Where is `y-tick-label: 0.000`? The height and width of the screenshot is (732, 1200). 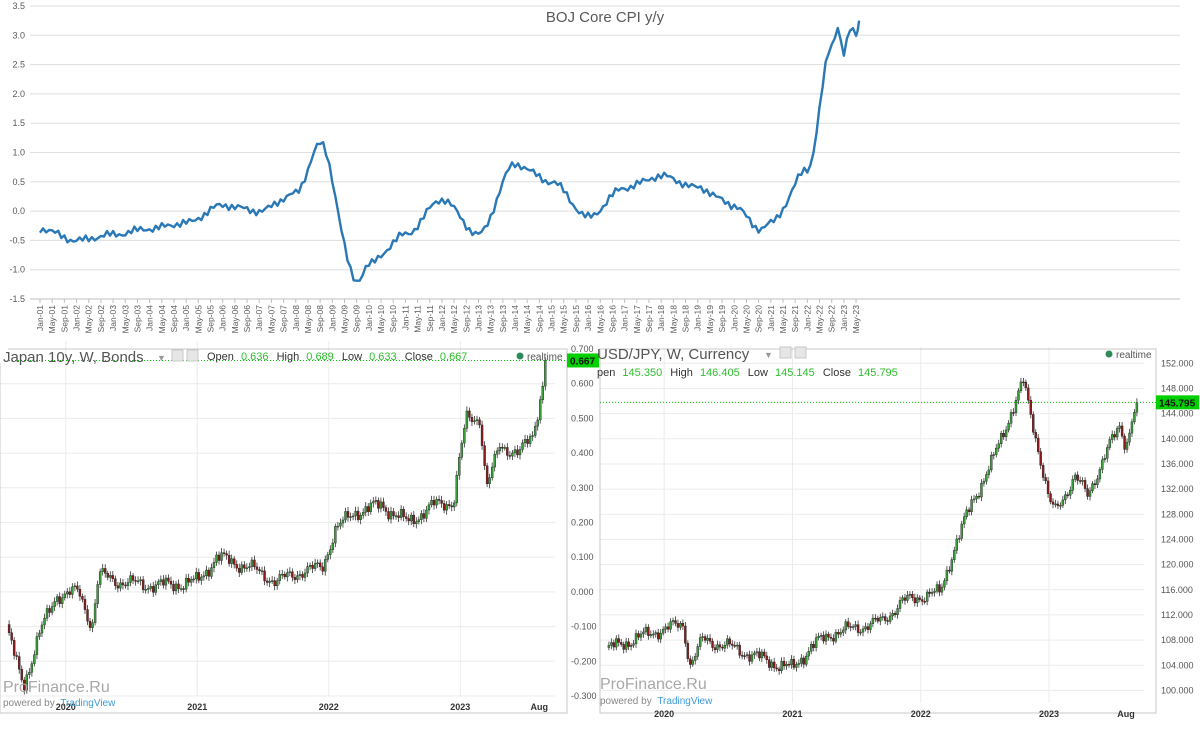
y-tick-label: 0.000 is located at coordinates (582, 592).